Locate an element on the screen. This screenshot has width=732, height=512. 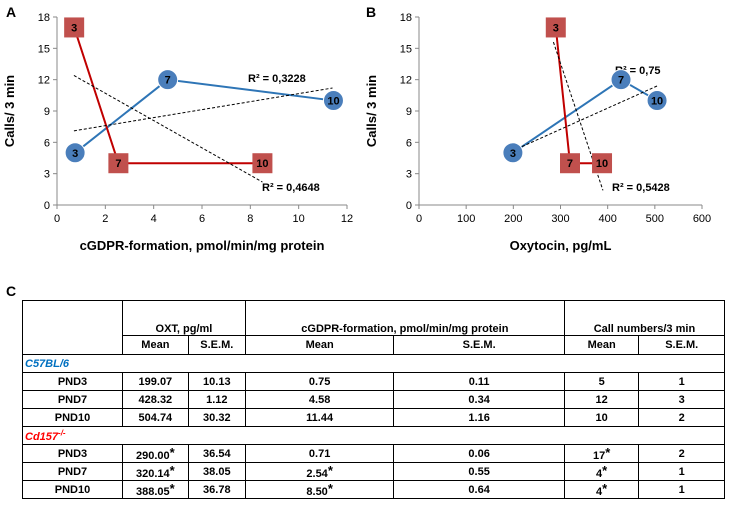
table-cell: 5 is located at coordinates (601, 381).